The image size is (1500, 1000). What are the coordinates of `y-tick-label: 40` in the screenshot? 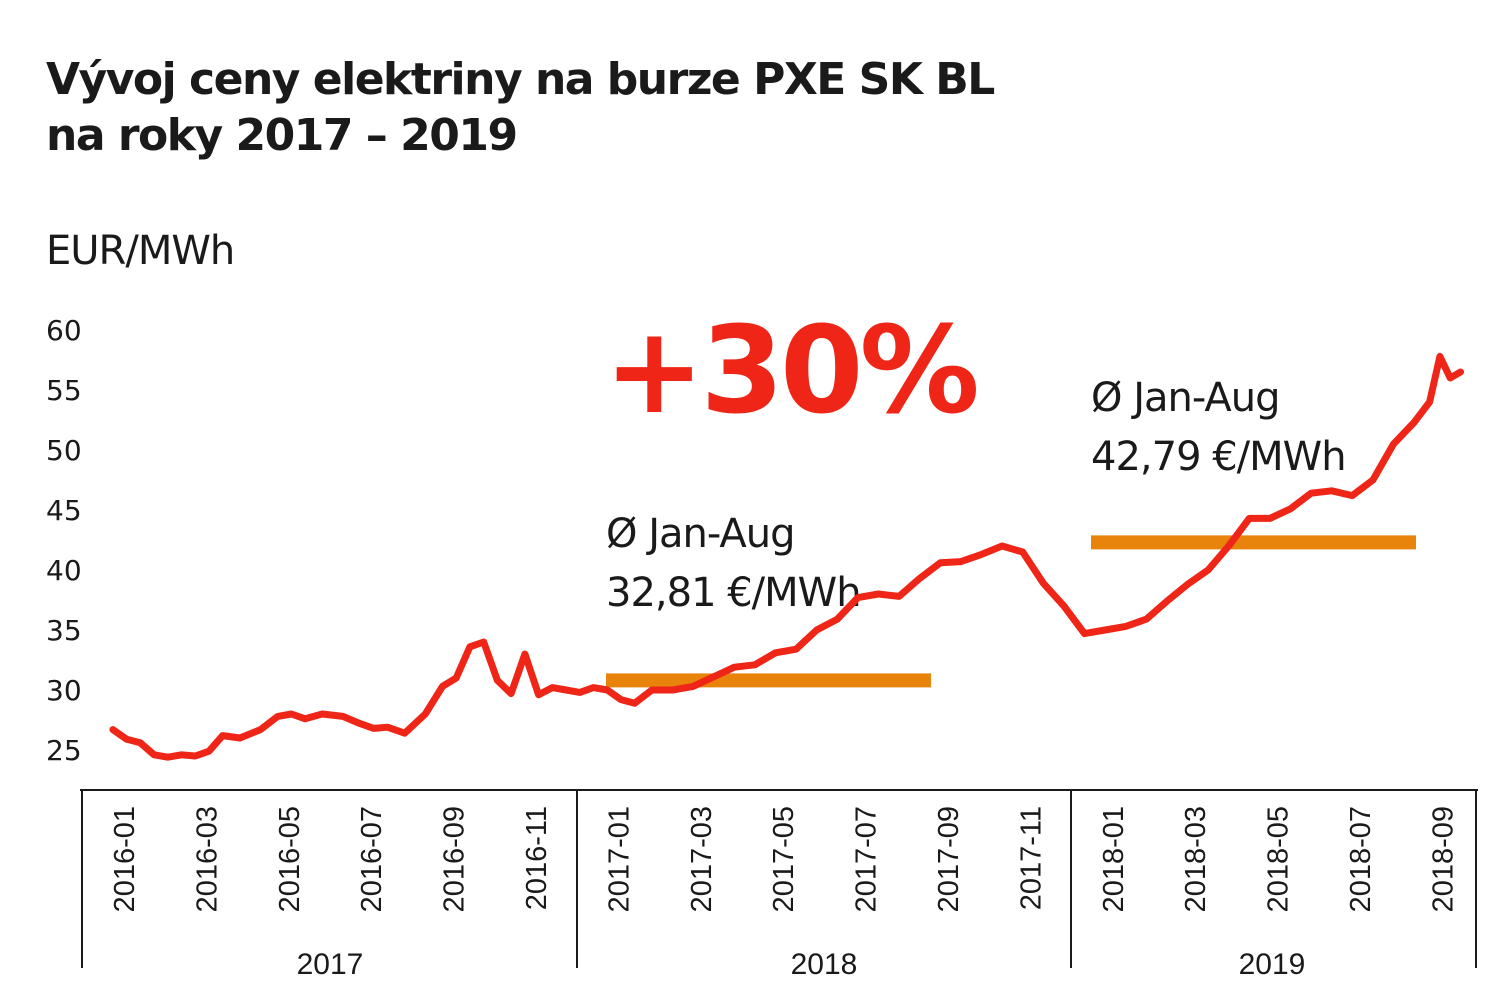 It's located at (64, 570).